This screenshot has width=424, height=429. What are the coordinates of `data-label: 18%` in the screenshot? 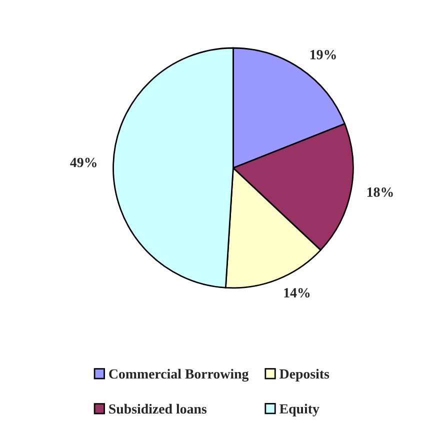 It's located at (380, 192).